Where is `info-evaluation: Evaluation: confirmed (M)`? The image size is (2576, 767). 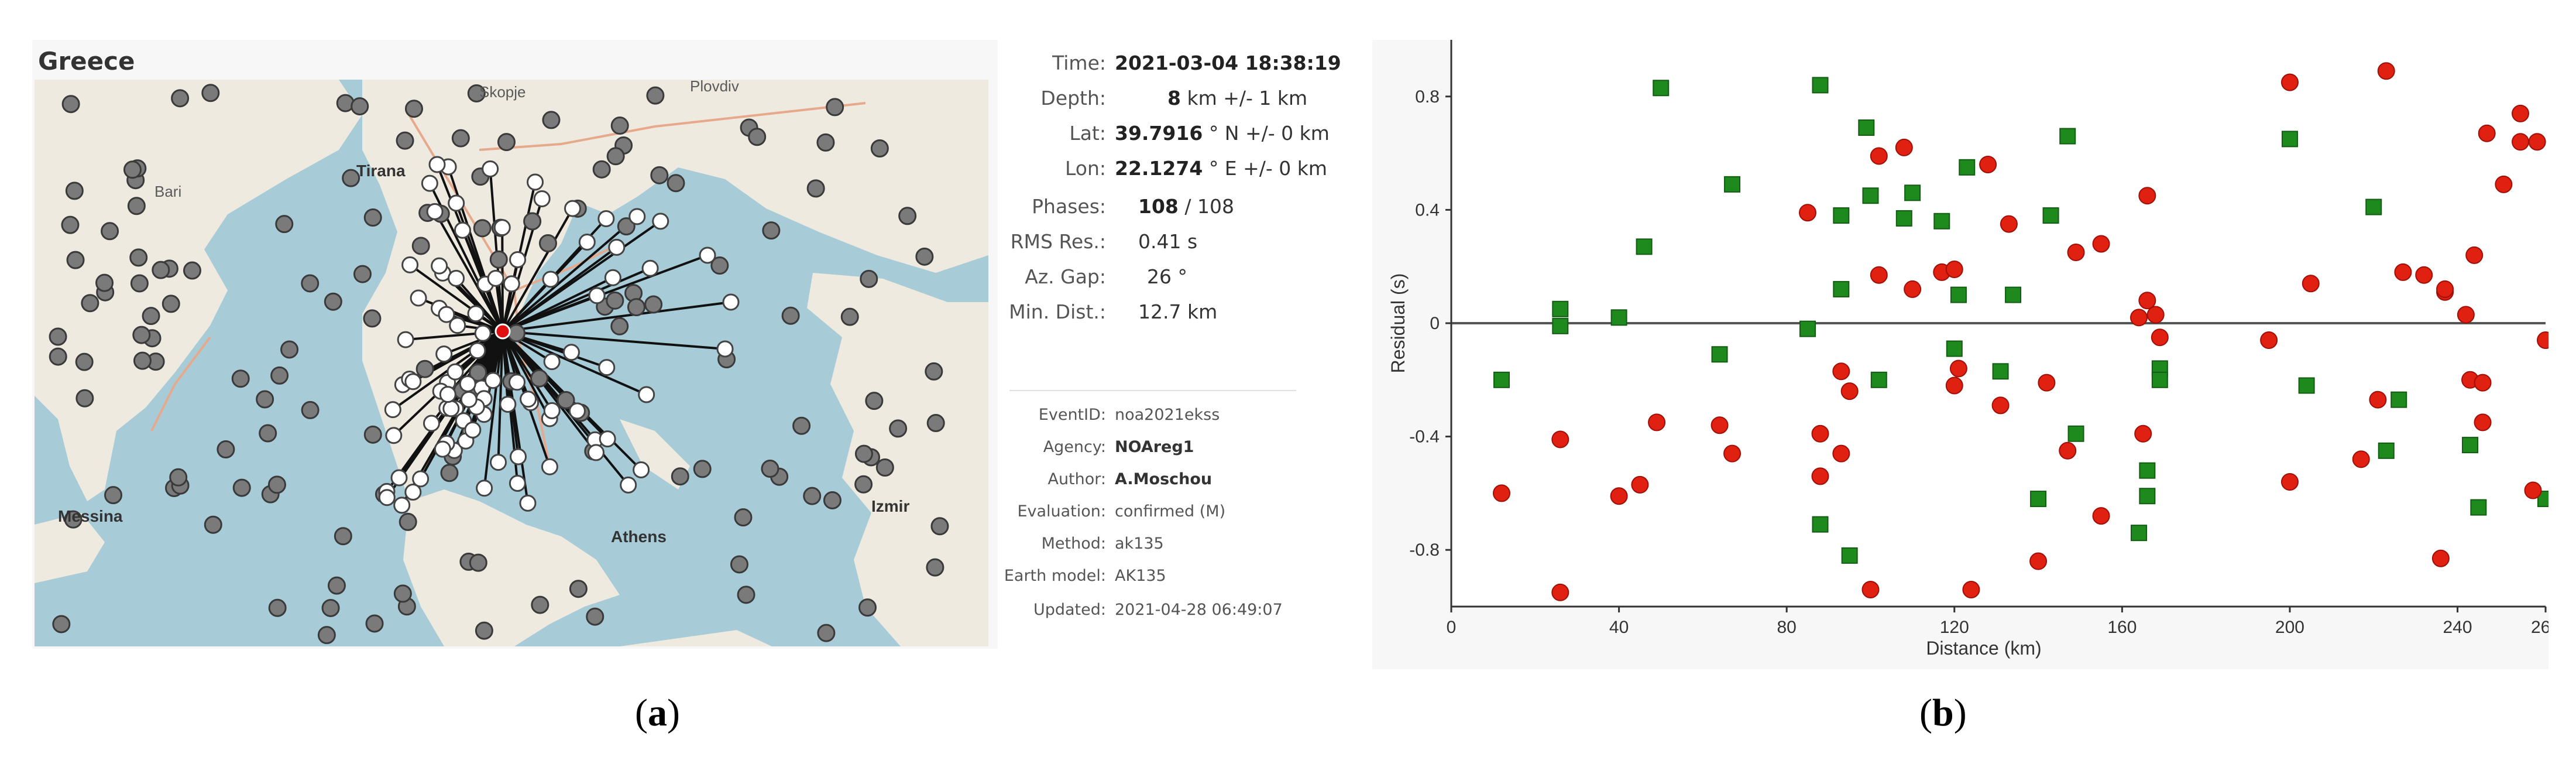 info-evaluation: Evaluation: confirmed (M) is located at coordinates (1121, 511).